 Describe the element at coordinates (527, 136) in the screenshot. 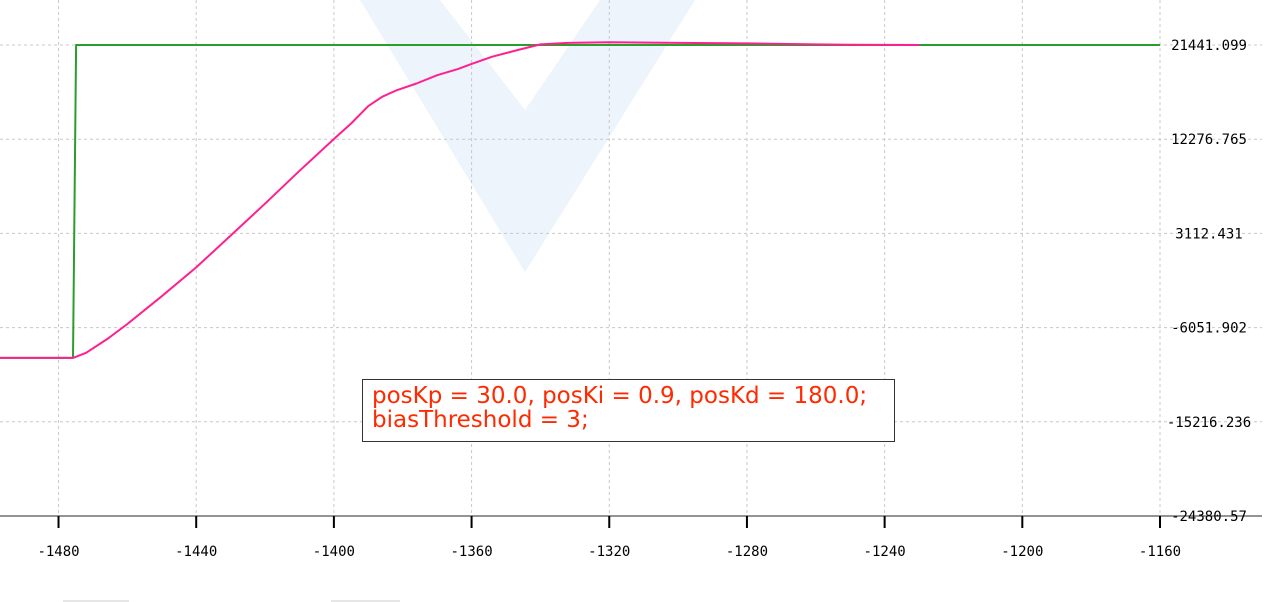

I see `watermark-logo` at that location.